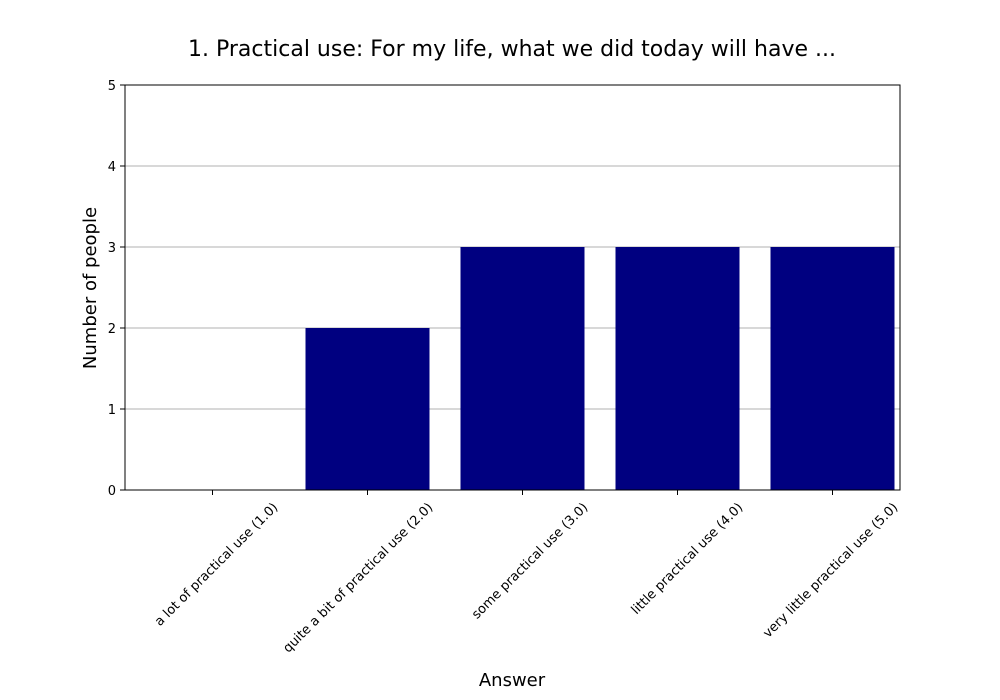 The width and height of the screenshot is (1000, 700). What do you see at coordinates (512, 680) in the screenshot?
I see `x-axis-label: Answer` at bounding box center [512, 680].